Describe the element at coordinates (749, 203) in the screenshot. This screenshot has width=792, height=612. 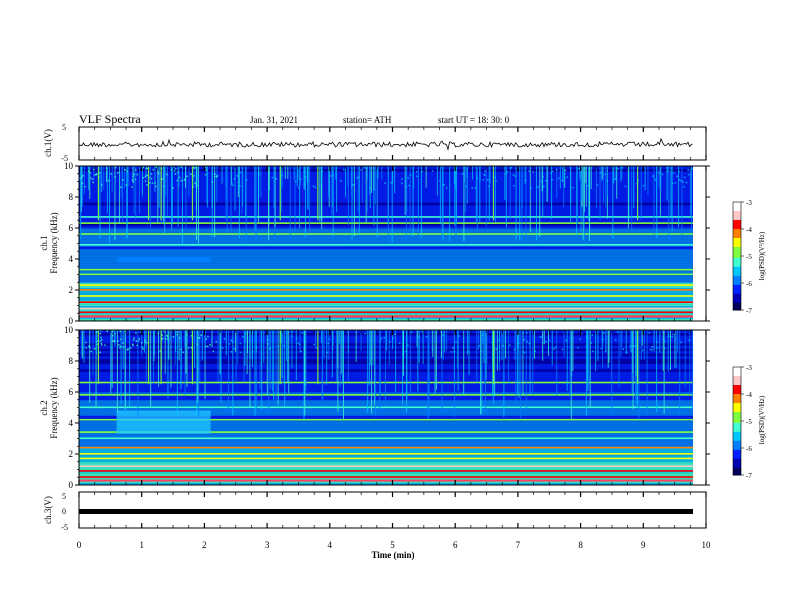
I see `colorbar-tick-label: -3` at that location.